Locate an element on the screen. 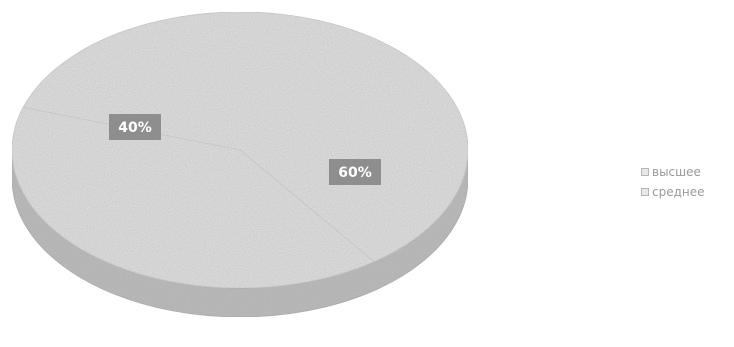  legend-item-srednee: среднее is located at coordinates (673, 192).